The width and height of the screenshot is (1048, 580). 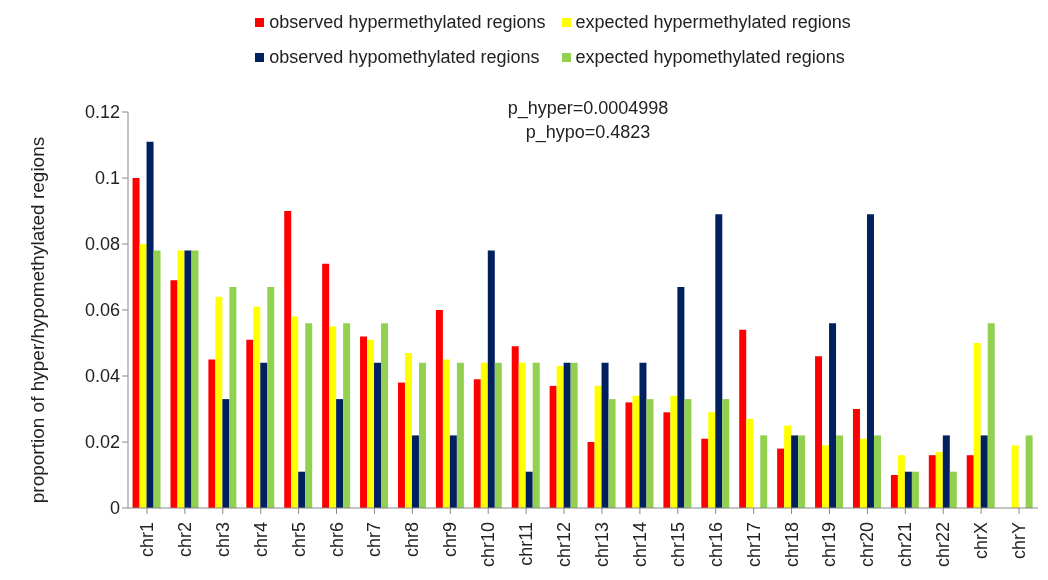 I want to click on x-tick-label: chr7, so click(x=374, y=540).